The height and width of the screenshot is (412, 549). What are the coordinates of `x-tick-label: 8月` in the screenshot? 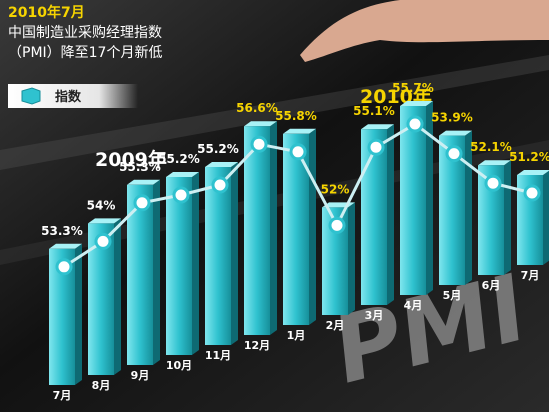 It's located at (101, 385).